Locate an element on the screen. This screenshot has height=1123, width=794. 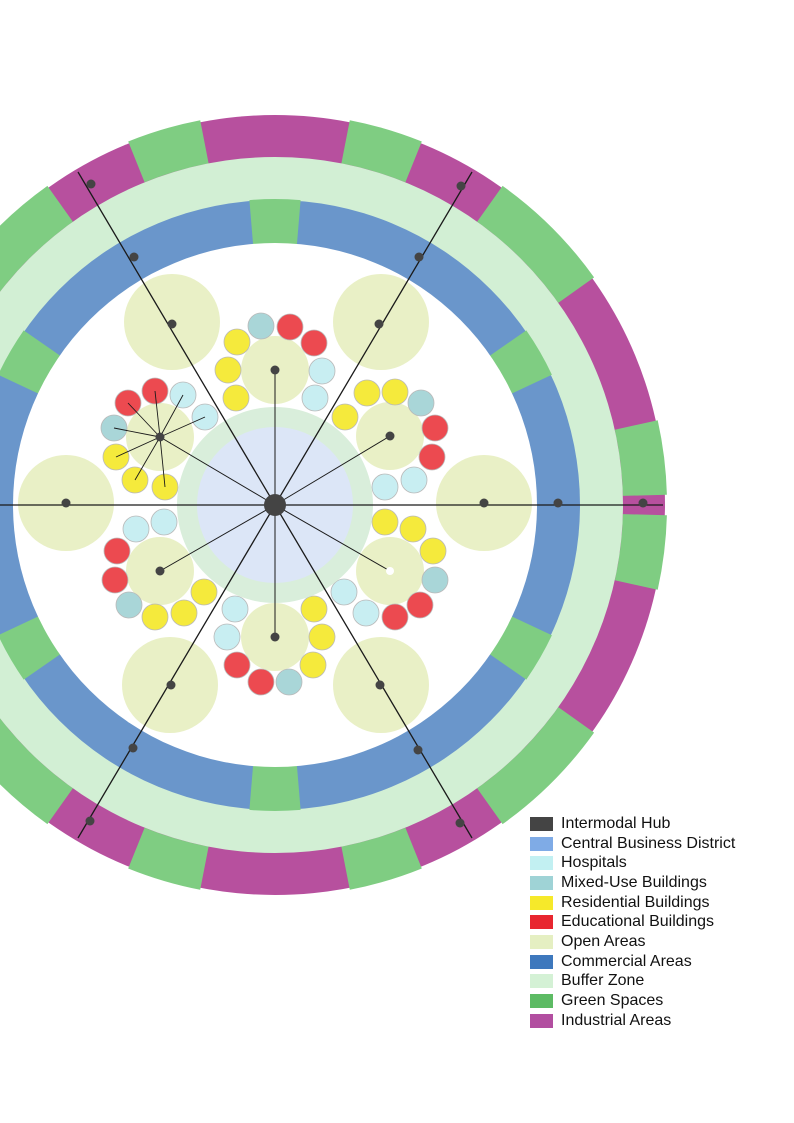
intermodal-hub is located at coordinates (275, 505).